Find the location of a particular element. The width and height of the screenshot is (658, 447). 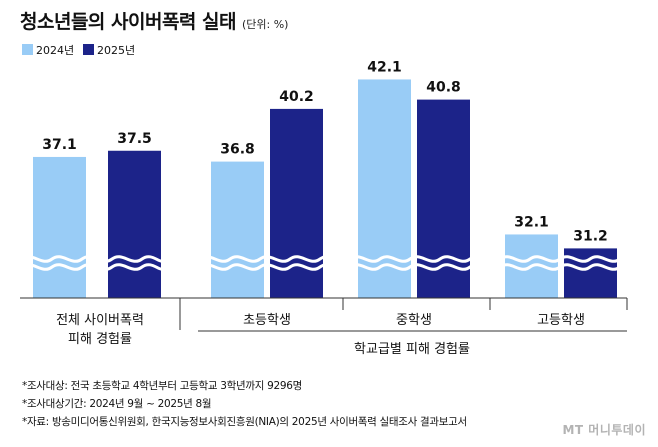

axis-breaks is located at coordinates (328, 263).